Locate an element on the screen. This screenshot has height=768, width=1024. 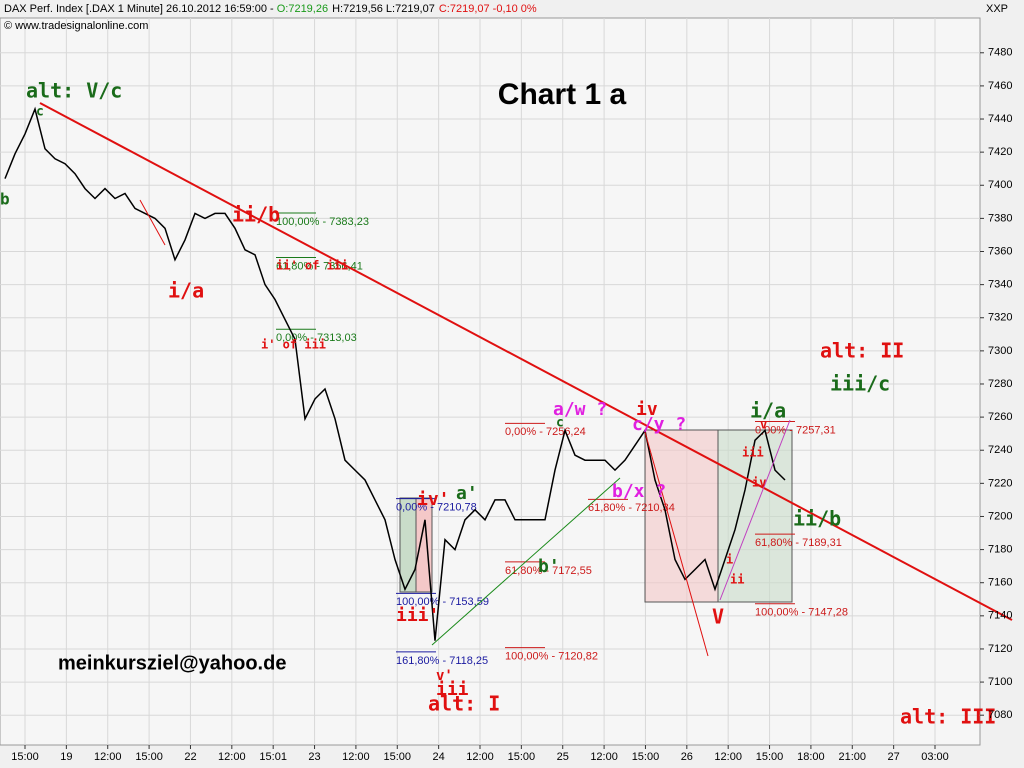
x-tick-label: 24 is located at coordinates (439, 757).